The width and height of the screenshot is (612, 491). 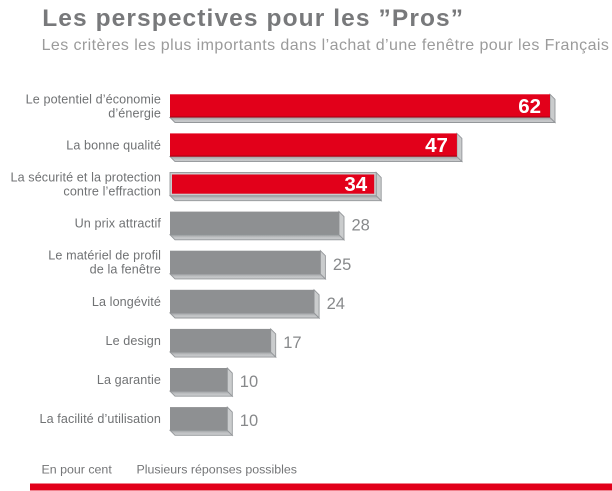 What do you see at coordinates (100, 419) in the screenshot?
I see `svg-text: La facilité d’utilisation` at bounding box center [100, 419].